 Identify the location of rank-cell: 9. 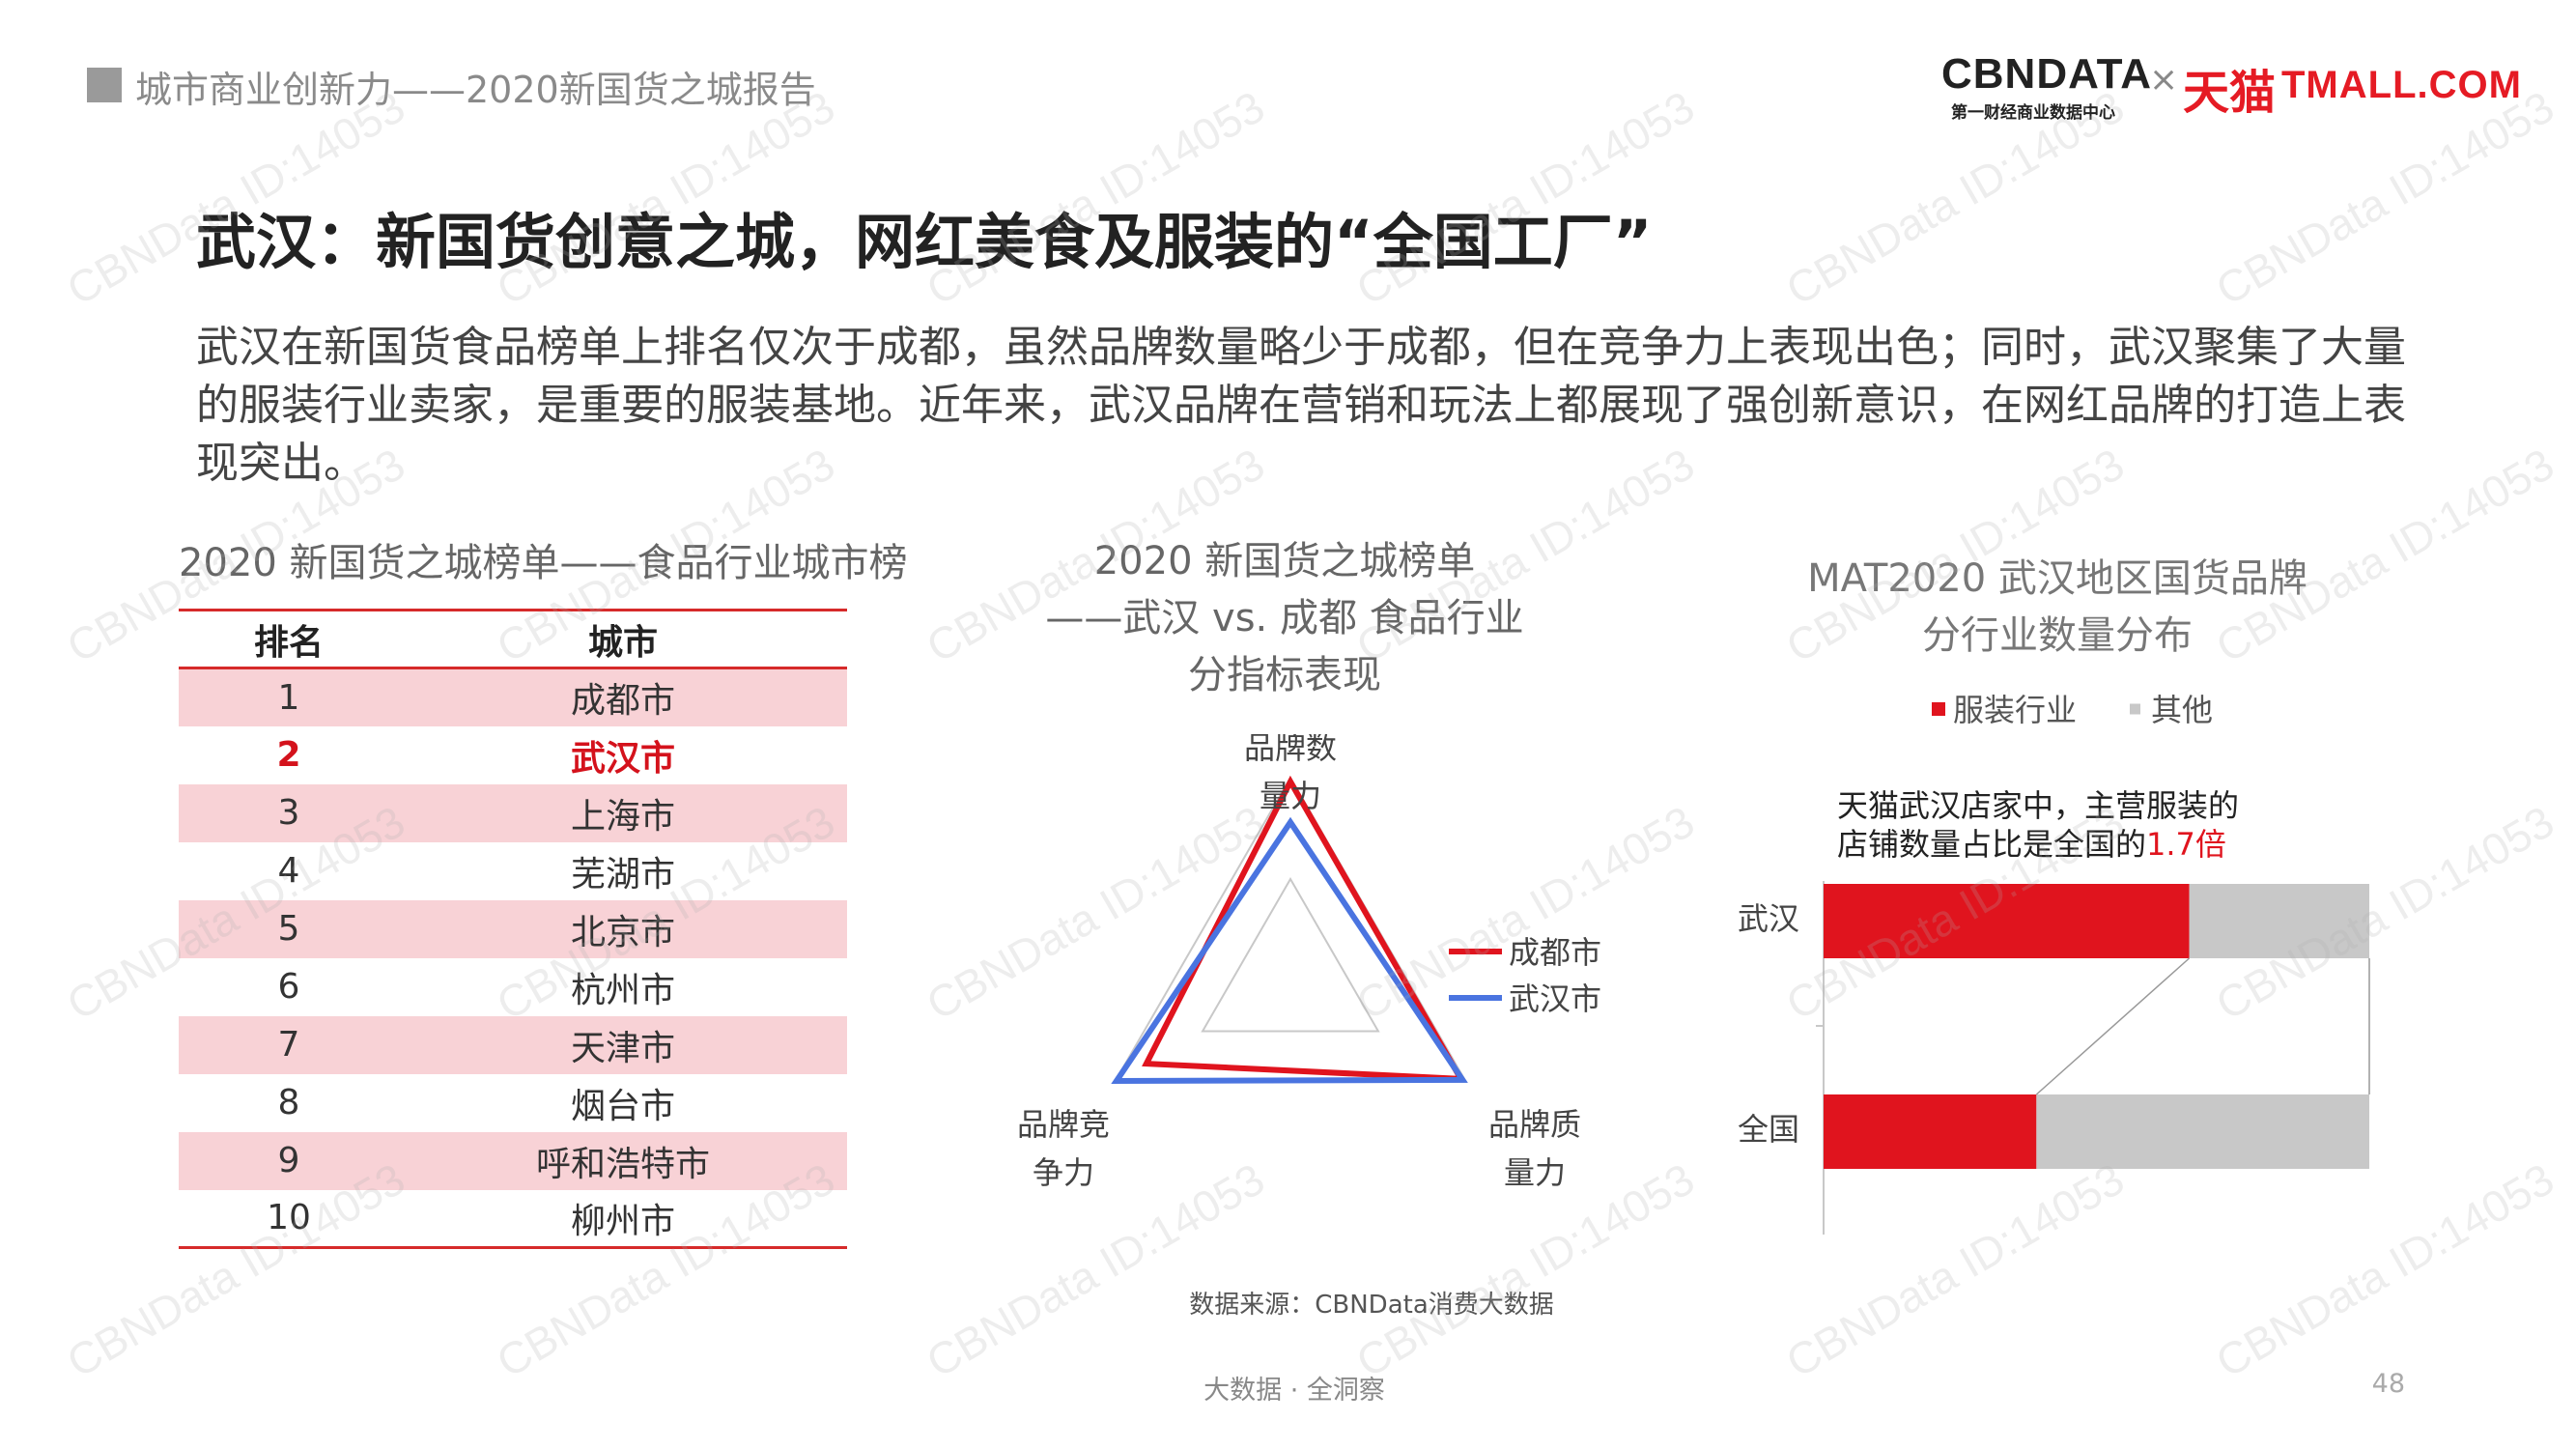
(289, 1160).